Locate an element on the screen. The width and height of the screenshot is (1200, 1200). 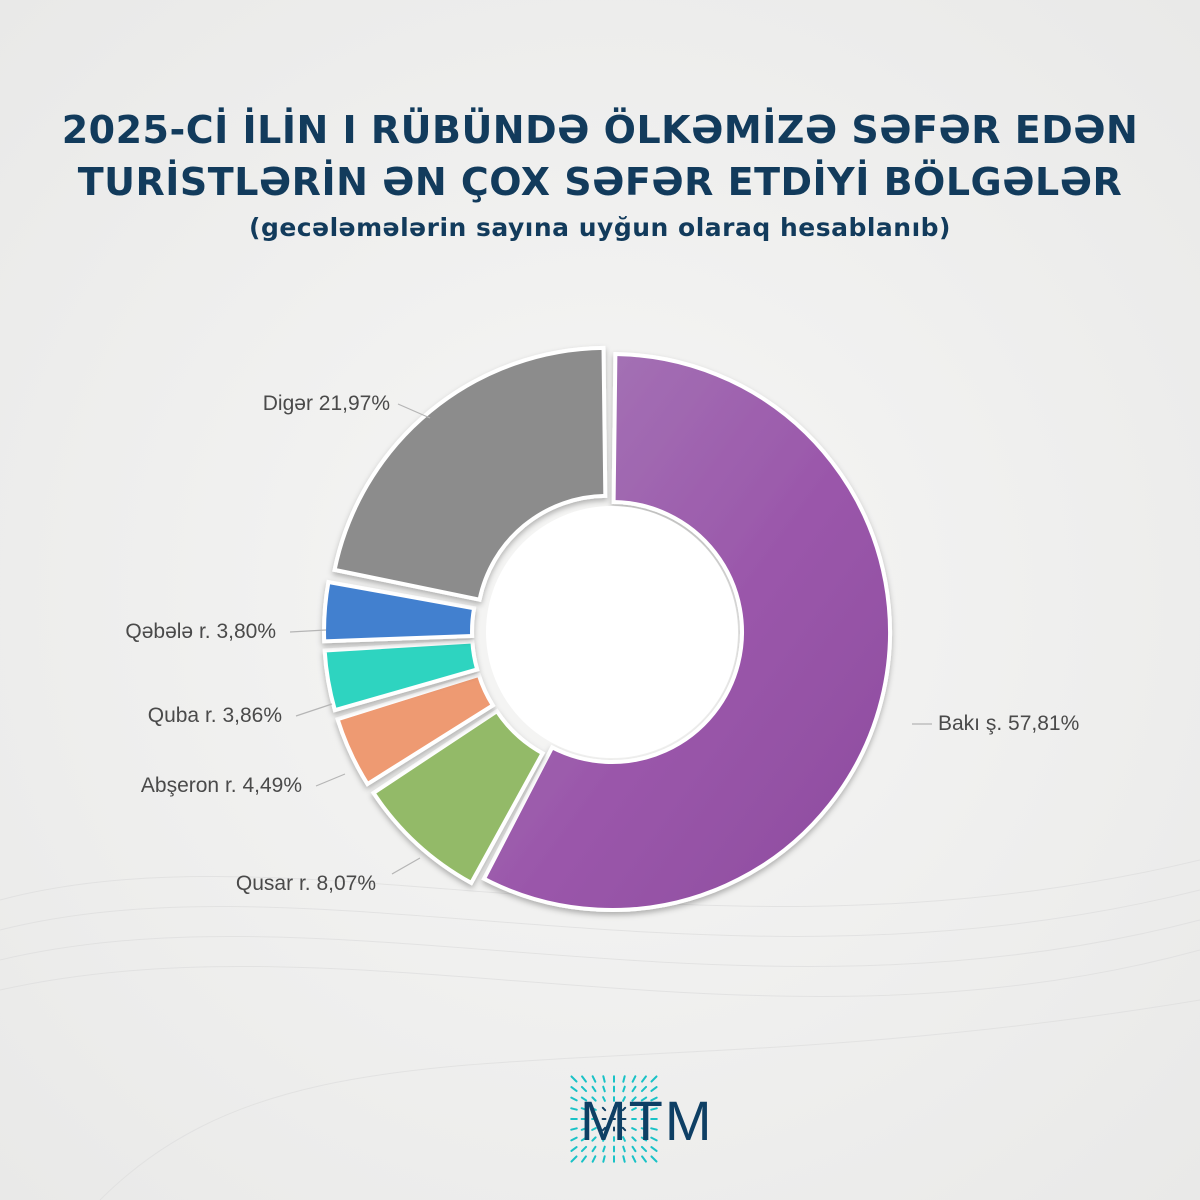
mtm-logo-icon is located at coordinates (614, 1119).